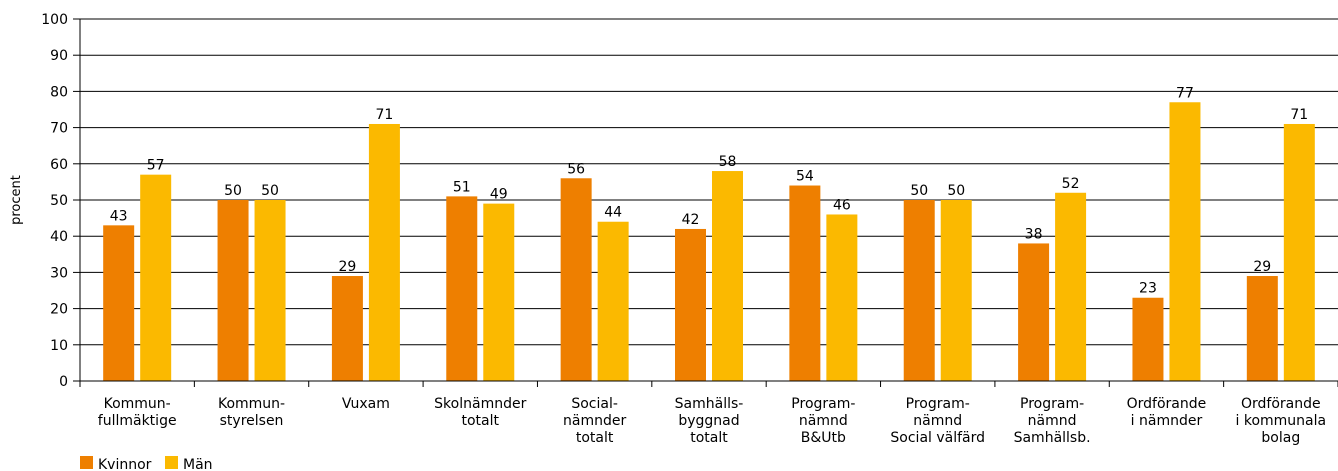  What do you see at coordinates (1167, 421) in the screenshot?
I see `category-label: i nämnder` at bounding box center [1167, 421].